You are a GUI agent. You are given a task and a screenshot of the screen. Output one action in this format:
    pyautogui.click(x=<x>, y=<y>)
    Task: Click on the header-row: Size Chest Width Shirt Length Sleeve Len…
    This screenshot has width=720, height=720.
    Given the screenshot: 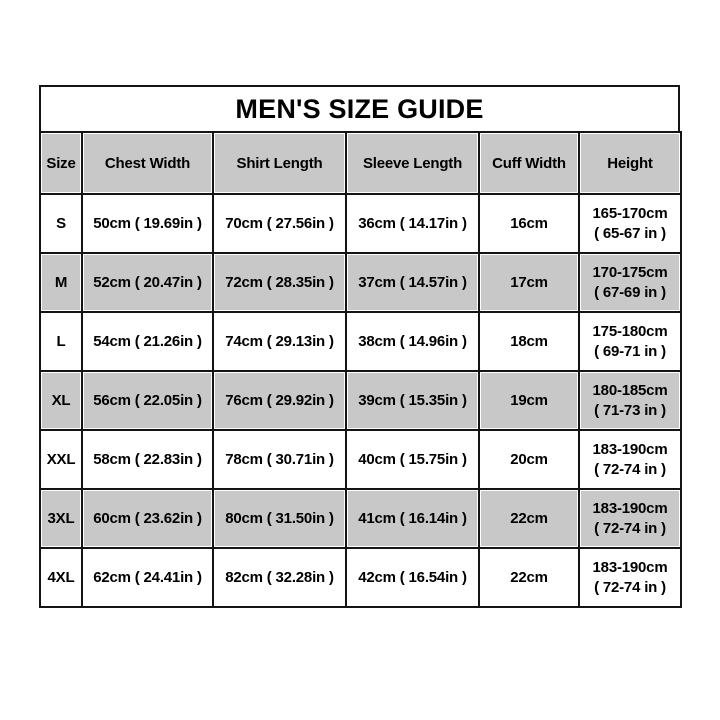 What is the action you would take?
    pyautogui.click(x=360, y=163)
    